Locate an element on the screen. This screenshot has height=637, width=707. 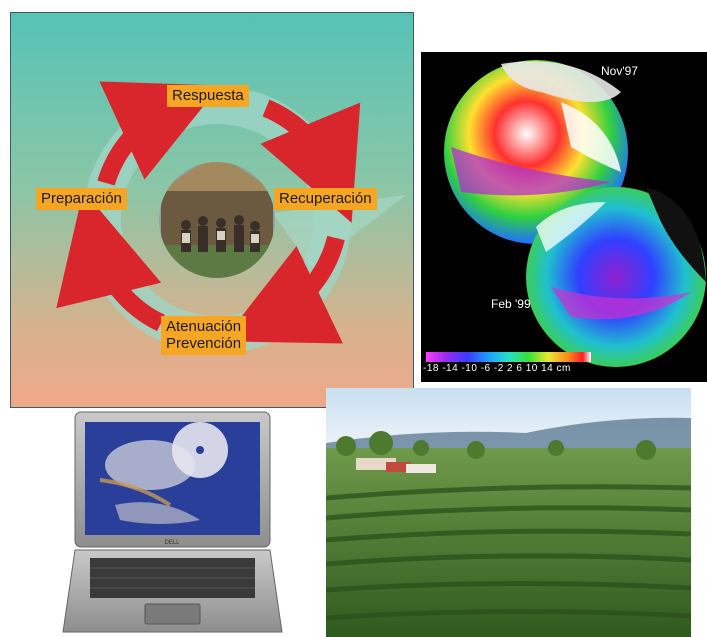
stage-label-atenuacion: Atenuación Prevención is located at coordinates (204, 335).